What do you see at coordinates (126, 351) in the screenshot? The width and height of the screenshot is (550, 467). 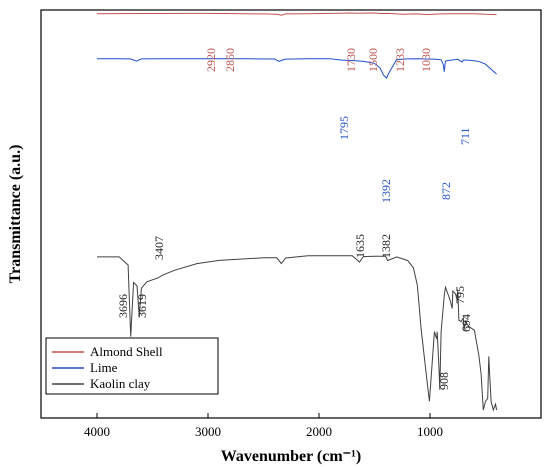 I see `legend-label-almond-shell: Almond Shell` at bounding box center [126, 351].